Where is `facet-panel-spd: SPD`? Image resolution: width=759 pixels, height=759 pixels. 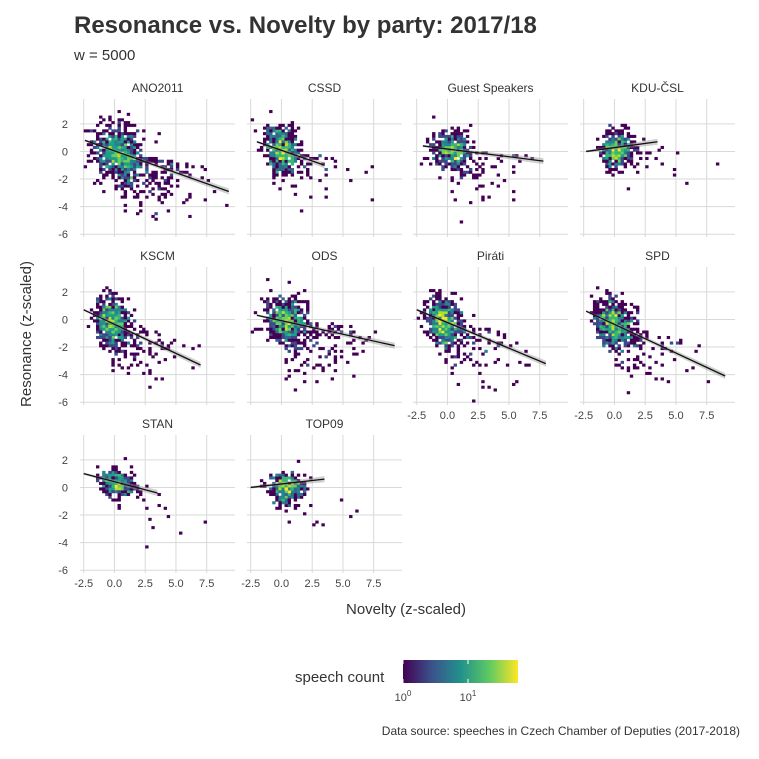 facet-panel-spd: SPD is located at coordinates (657, 327).